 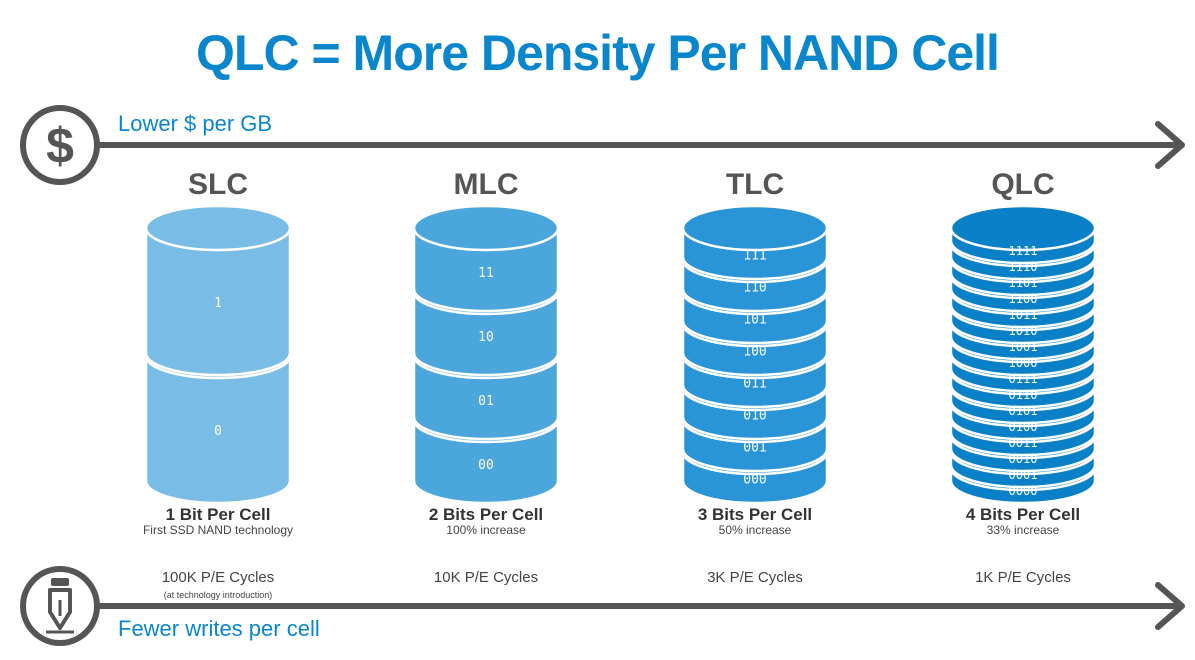 I want to click on bit-level-label: 1101, so click(x=1023, y=283).